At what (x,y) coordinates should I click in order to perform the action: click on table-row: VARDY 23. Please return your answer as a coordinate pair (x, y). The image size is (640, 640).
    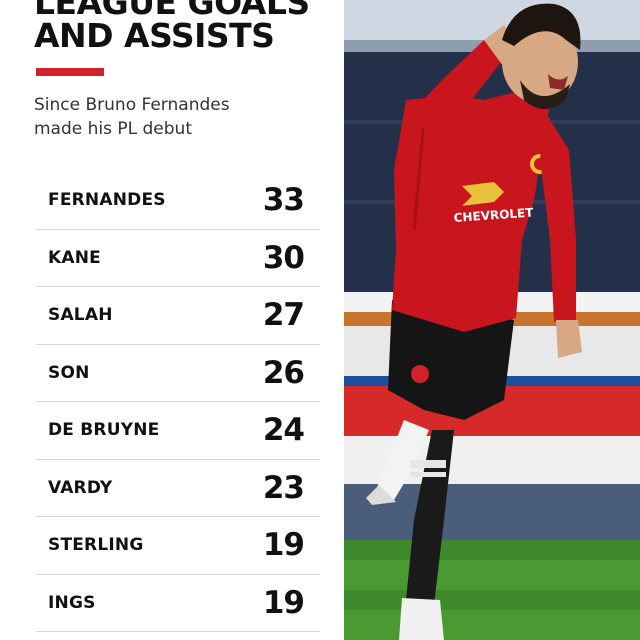
    Looking at the image, I should click on (178, 488).